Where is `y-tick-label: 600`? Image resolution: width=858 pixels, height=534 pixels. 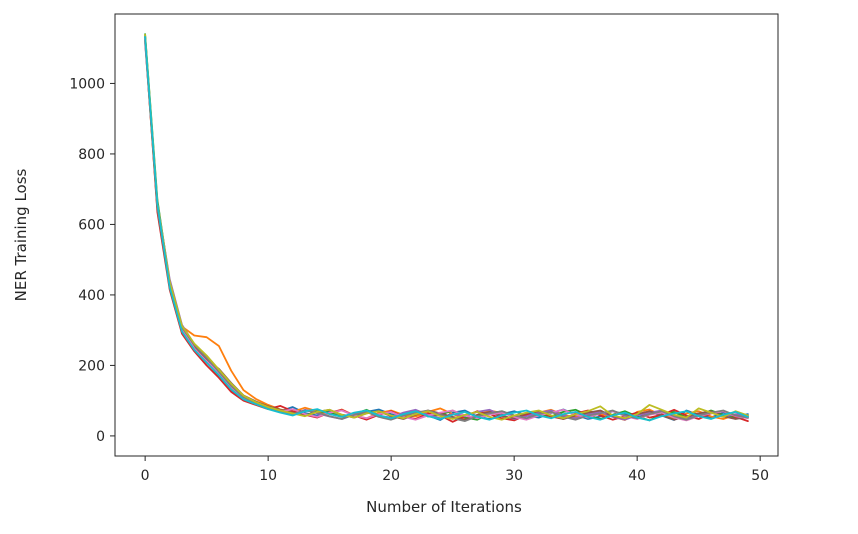
y-tick-label: 600 is located at coordinates (91, 225).